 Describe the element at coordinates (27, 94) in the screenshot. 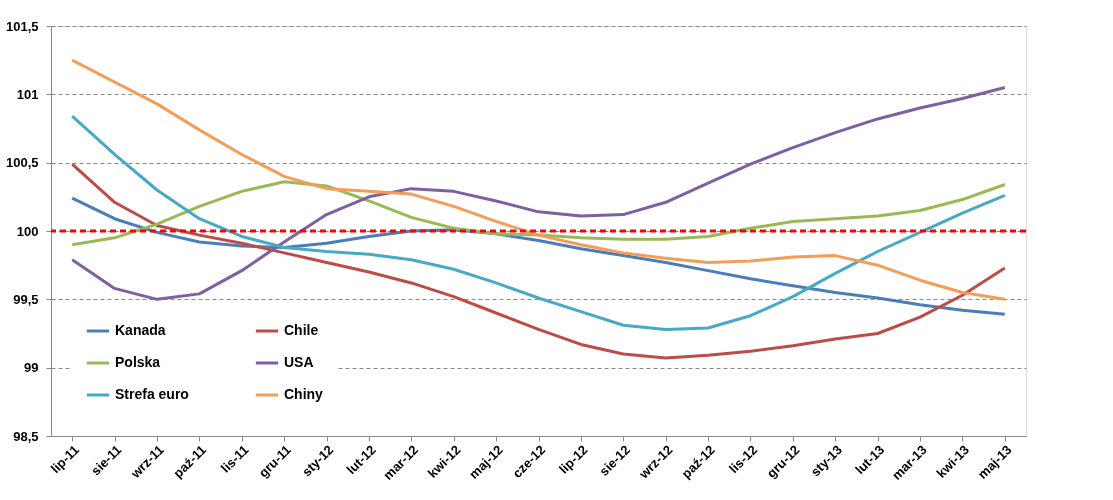

I see `y-tick-label: 101` at that location.